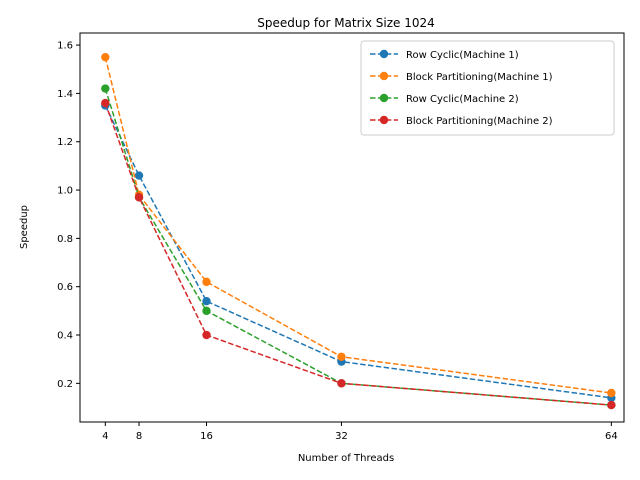 This screenshot has height=480, width=640. What do you see at coordinates (346, 458) in the screenshot?
I see `x-axis-label: Number of Threads` at bounding box center [346, 458].